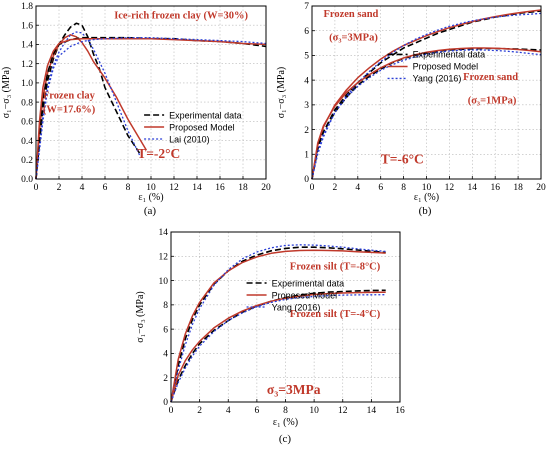 This screenshot has width=550, height=453. I want to click on y-tick-label: 10, so click(164, 282).